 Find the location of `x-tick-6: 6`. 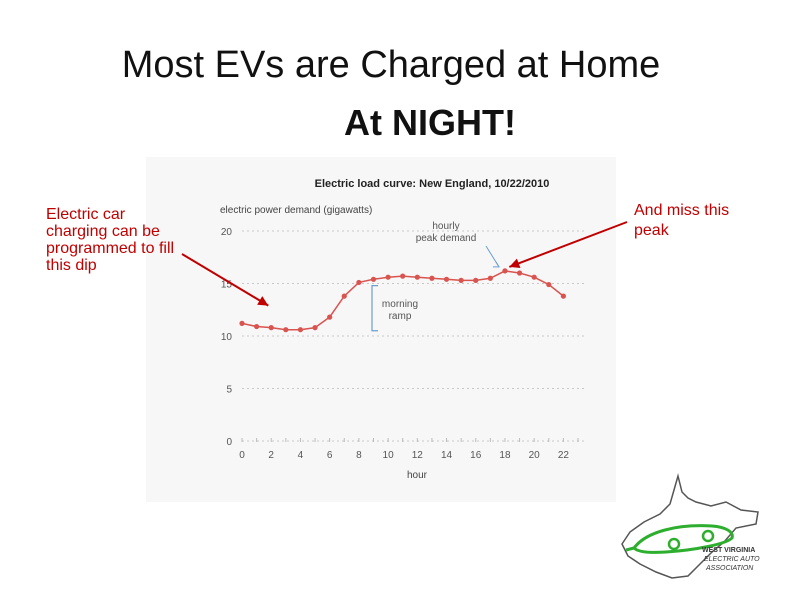

x-tick-6: 6 is located at coordinates (330, 455).